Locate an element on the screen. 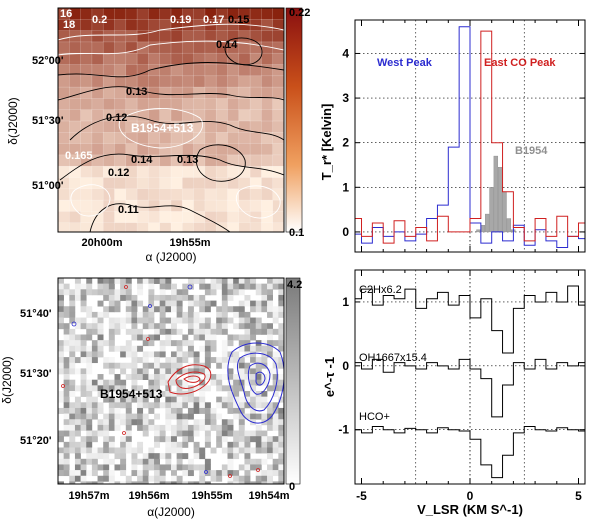  b1954-bar is located at coordinates (504, 212).